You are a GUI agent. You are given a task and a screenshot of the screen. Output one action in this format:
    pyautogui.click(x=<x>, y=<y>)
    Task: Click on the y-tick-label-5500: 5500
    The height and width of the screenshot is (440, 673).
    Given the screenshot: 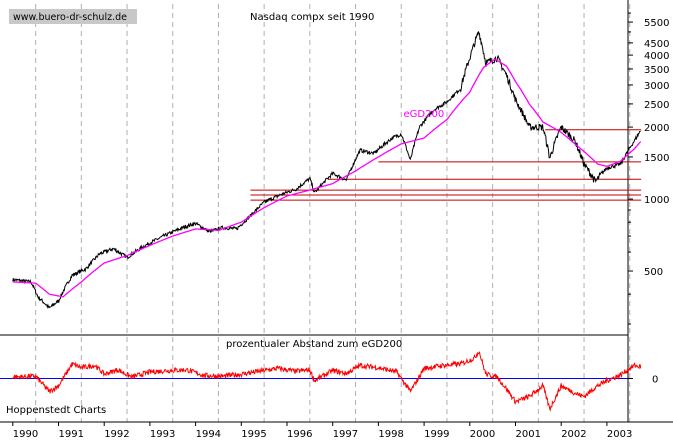 What is the action you would take?
    pyautogui.click(x=656, y=23)
    